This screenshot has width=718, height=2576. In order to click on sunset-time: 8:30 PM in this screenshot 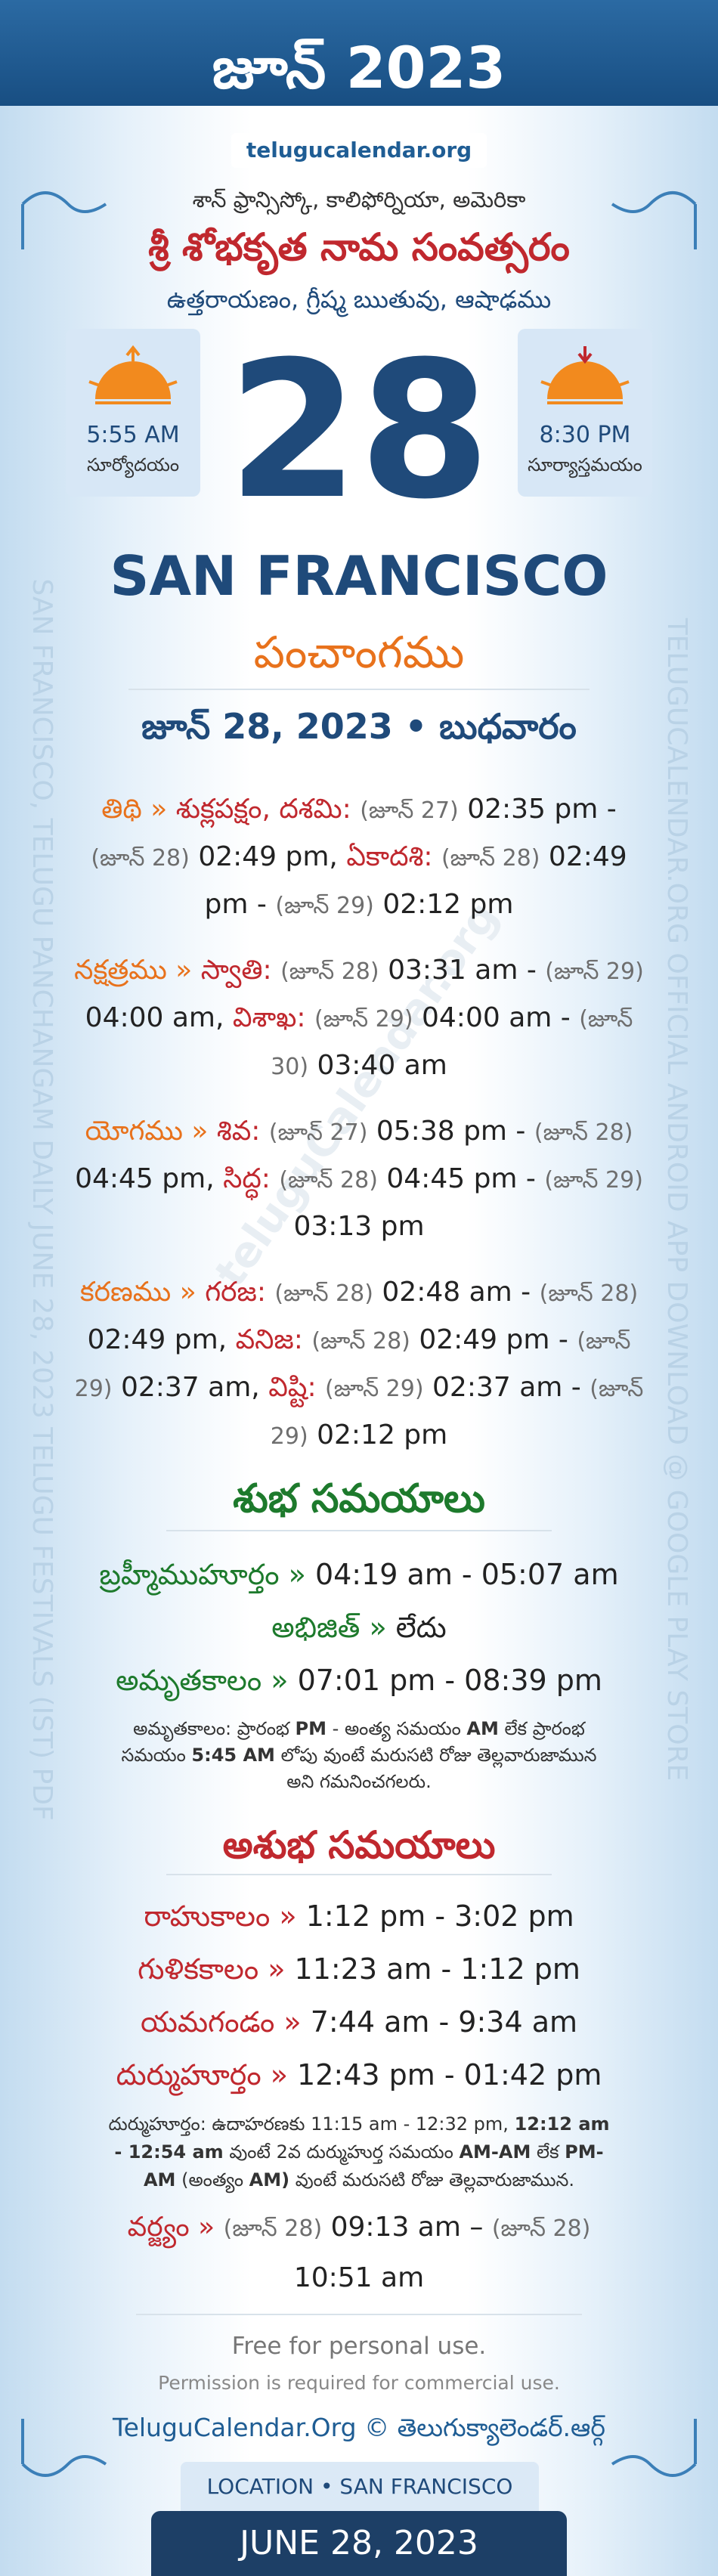, I will do `click(585, 435)`.